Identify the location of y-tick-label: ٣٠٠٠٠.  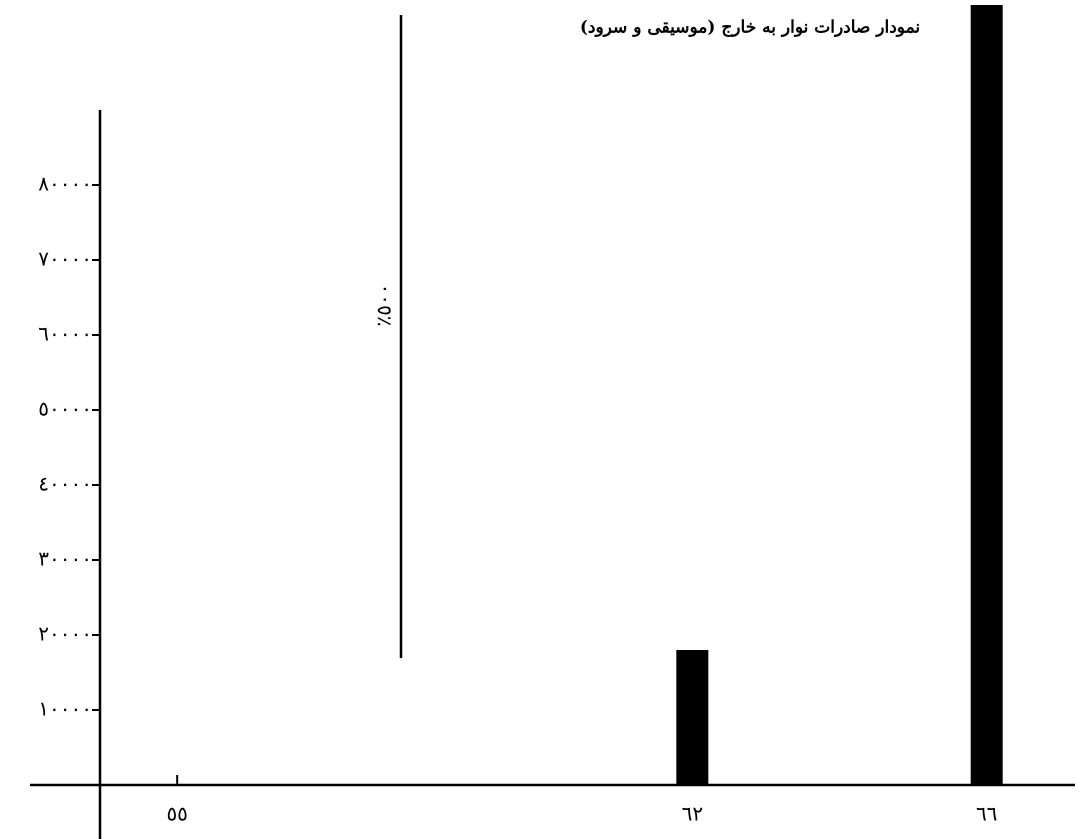
(65, 559).